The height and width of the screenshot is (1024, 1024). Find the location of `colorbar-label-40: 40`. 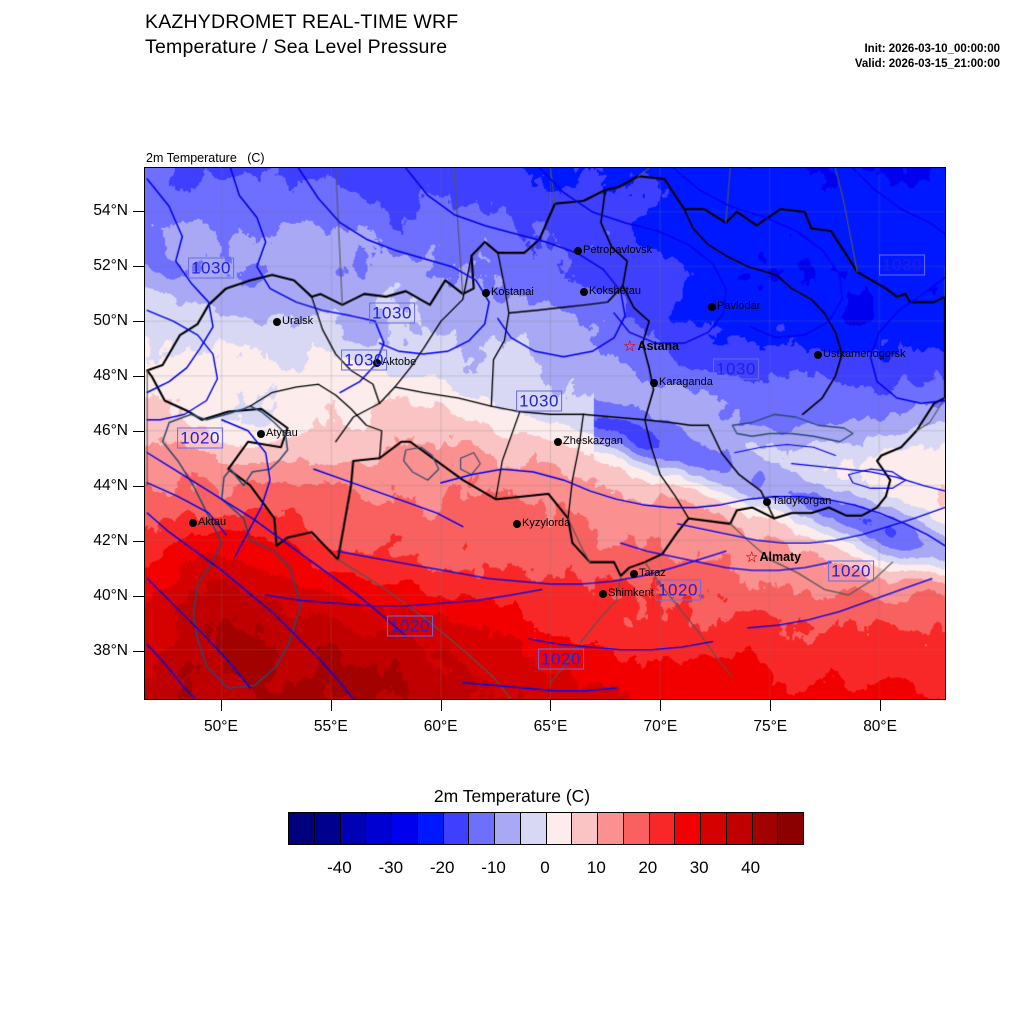

colorbar-label-40: 40 is located at coordinates (751, 867).